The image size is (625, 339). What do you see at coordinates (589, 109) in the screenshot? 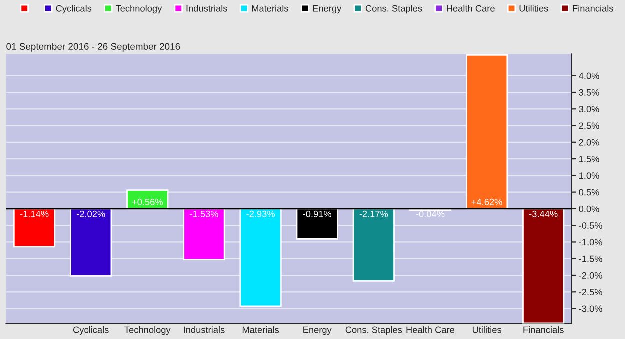
I see `y-tick-label: 3.0%` at bounding box center [589, 109].